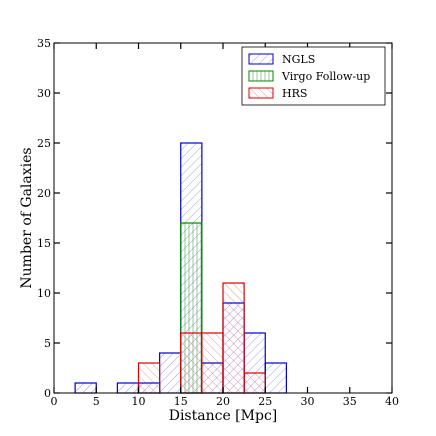  What do you see at coordinates (96, 401) in the screenshot?
I see `x-tick-label: 5` at bounding box center [96, 401].